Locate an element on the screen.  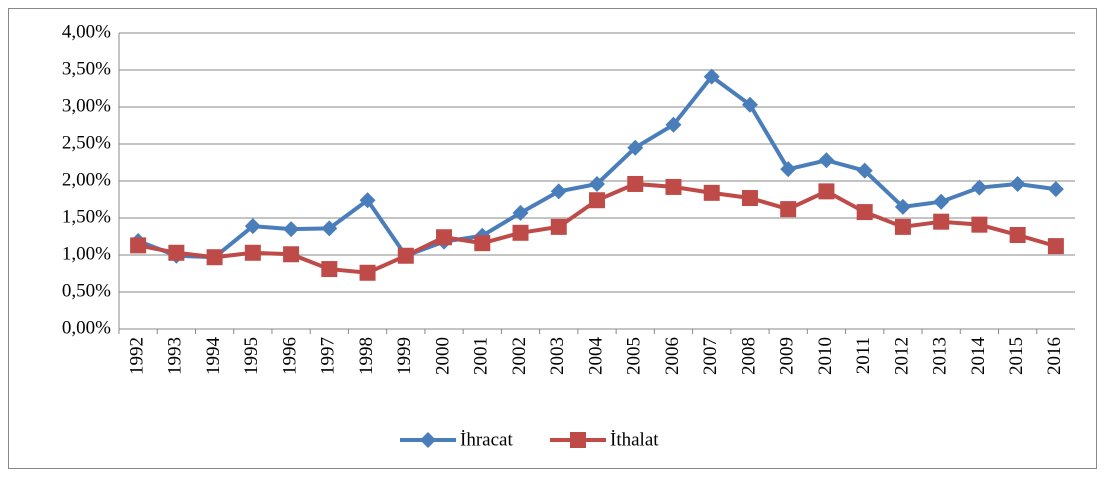
x-tick-label: 1999 is located at coordinates (404, 356).